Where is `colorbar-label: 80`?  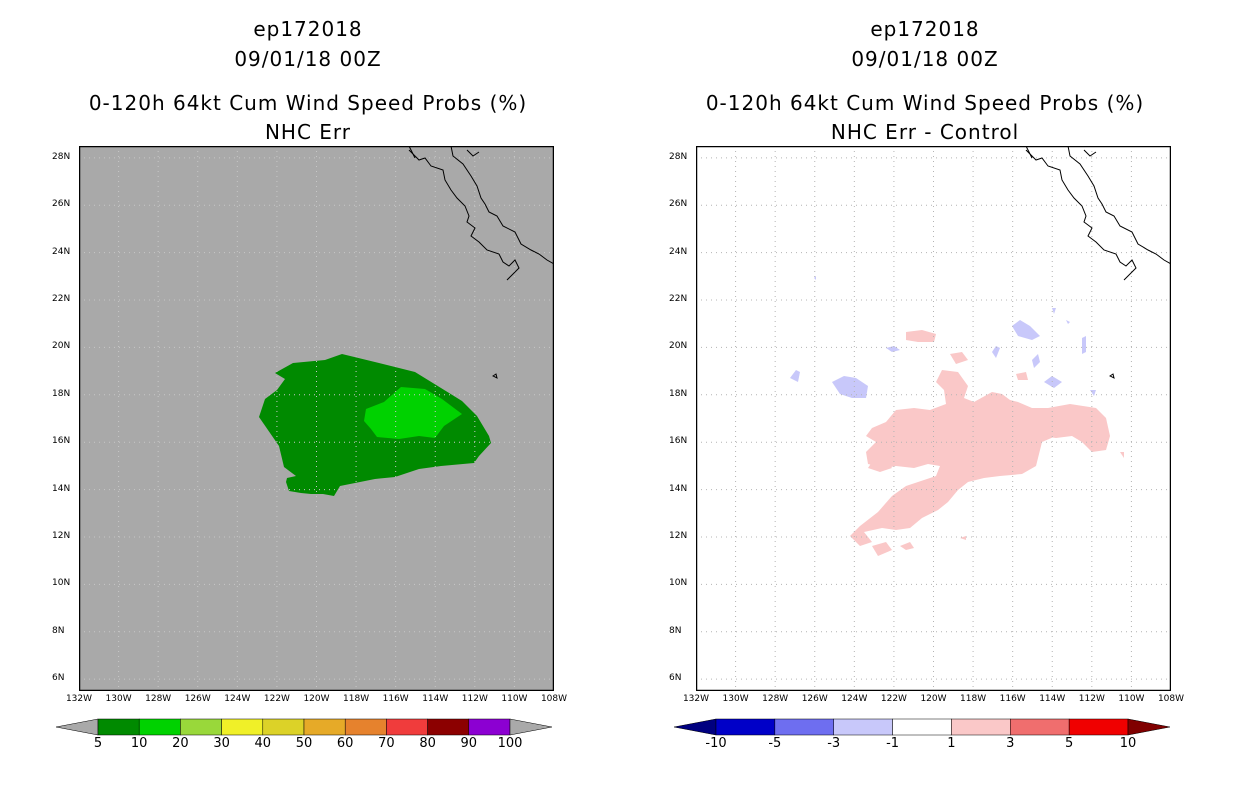 colorbar-label: 80 is located at coordinates (427, 743).